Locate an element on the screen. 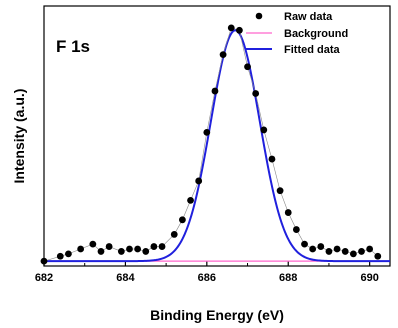  panel-label: F 1s is located at coordinates (73, 46).